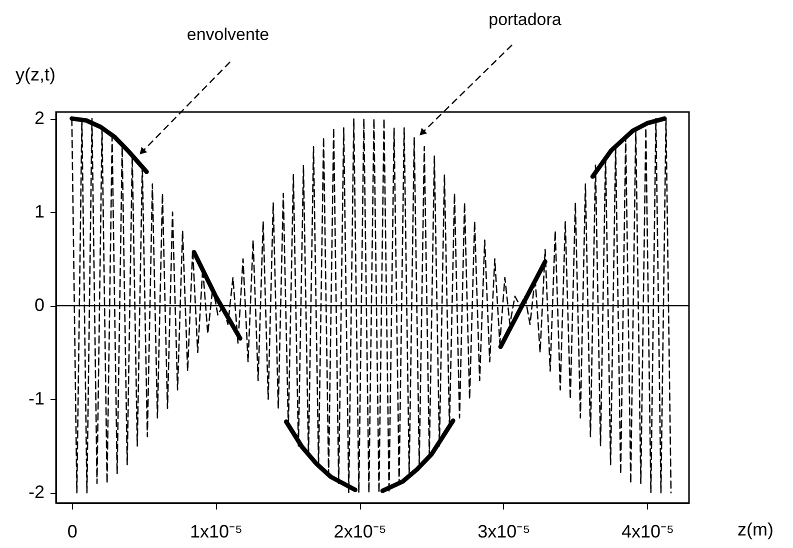 The width and height of the screenshot is (793, 548). I want to click on x-tick-label: 0, so click(72, 532).